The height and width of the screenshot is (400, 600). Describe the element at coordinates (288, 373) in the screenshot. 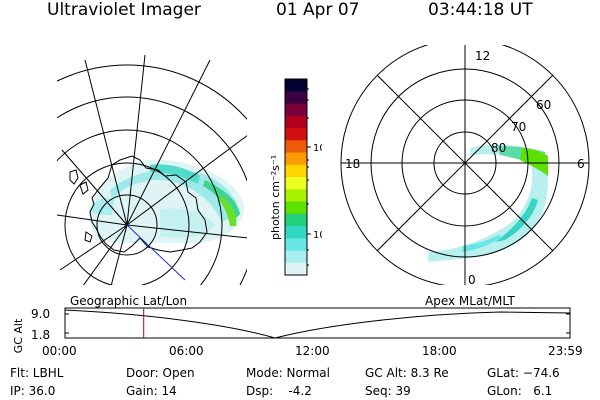

I see `mode-info: Mode: Normal` at that location.